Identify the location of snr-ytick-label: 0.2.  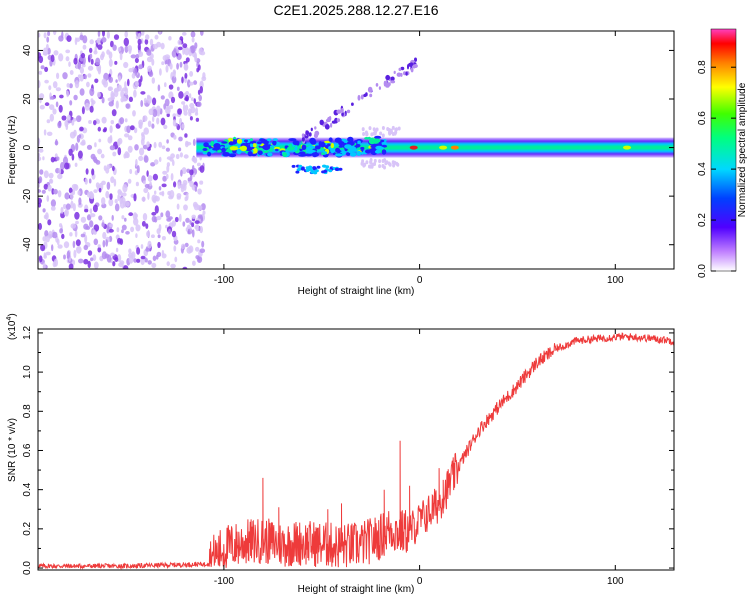
(27, 528).